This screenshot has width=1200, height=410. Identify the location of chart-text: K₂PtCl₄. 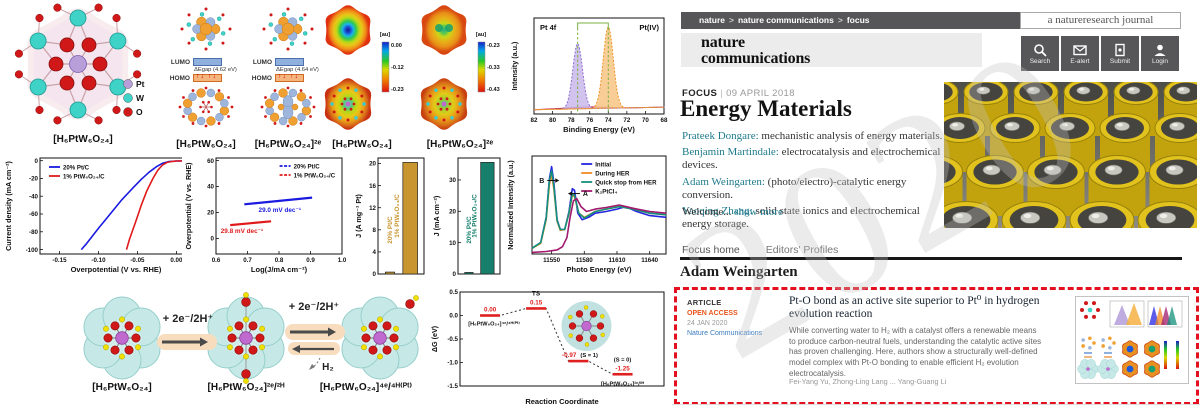
(606, 191).